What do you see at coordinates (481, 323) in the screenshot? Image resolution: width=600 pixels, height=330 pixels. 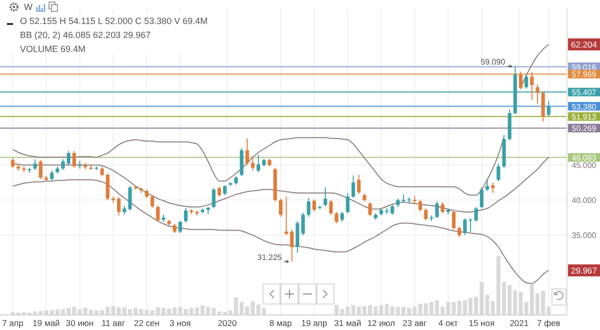 I see `x-tick-label: 15 ноя` at bounding box center [481, 323].